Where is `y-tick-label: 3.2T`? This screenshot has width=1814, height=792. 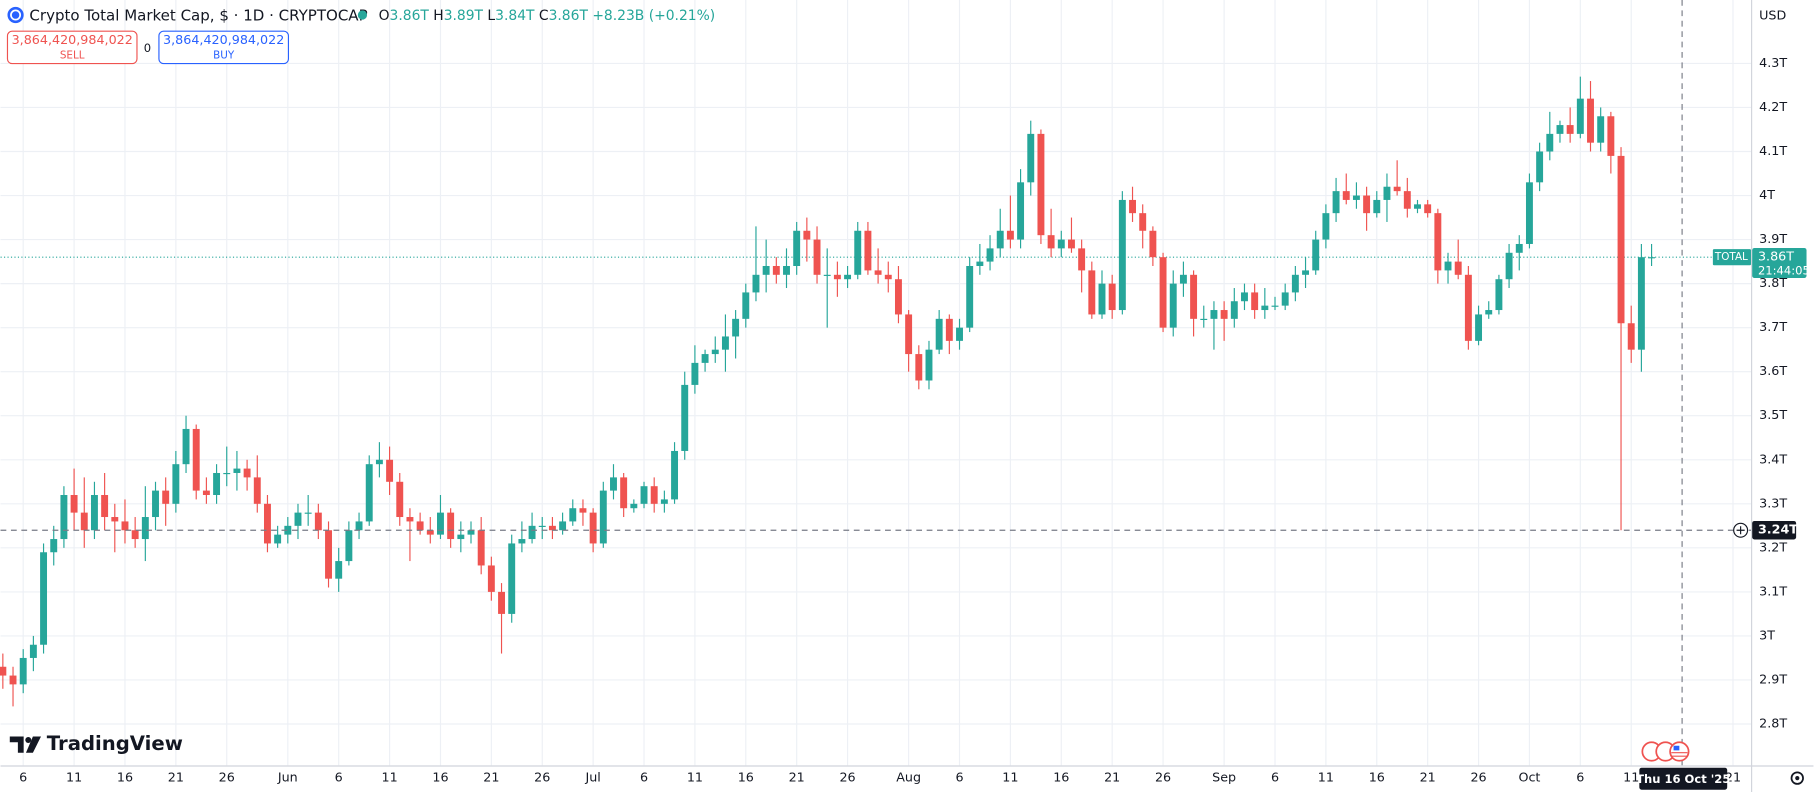
y-tick-label: 3.2T is located at coordinates (1773, 546).